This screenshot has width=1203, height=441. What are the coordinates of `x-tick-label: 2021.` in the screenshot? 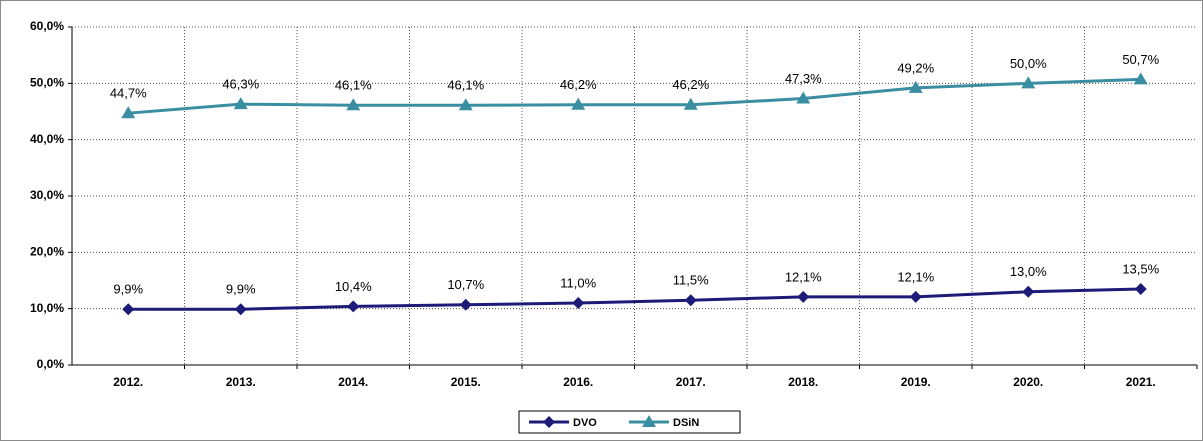 It's located at (1141, 382).